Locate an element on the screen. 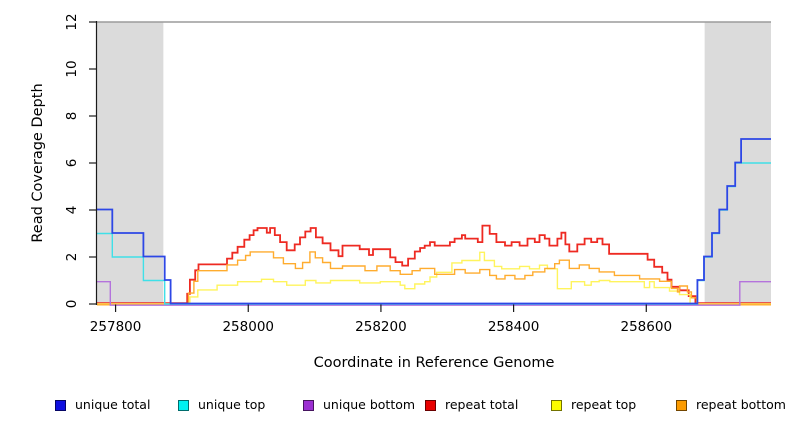 Image resolution: width=792 pixels, height=436 pixels. legend-item-unique-bottom: unique bottom is located at coordinates (359, 405).